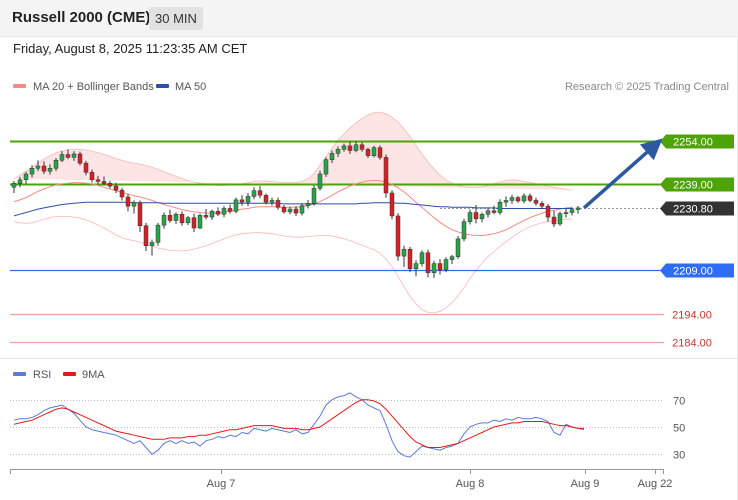 This screenshot has height=500, width=738. Describe the element at coordinates (176, 18) in the screenshot. I see `interval-button: 30 MIN` at that location.